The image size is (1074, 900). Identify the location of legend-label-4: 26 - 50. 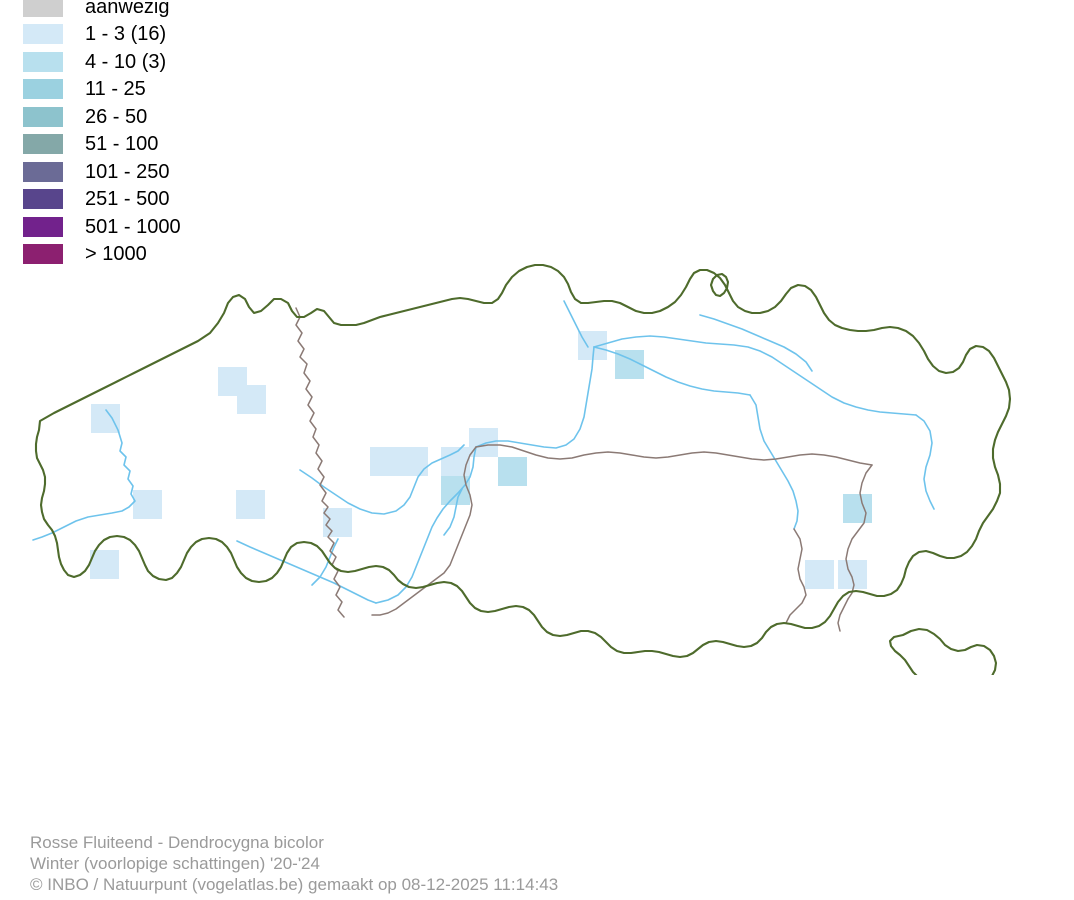
(116, 116).